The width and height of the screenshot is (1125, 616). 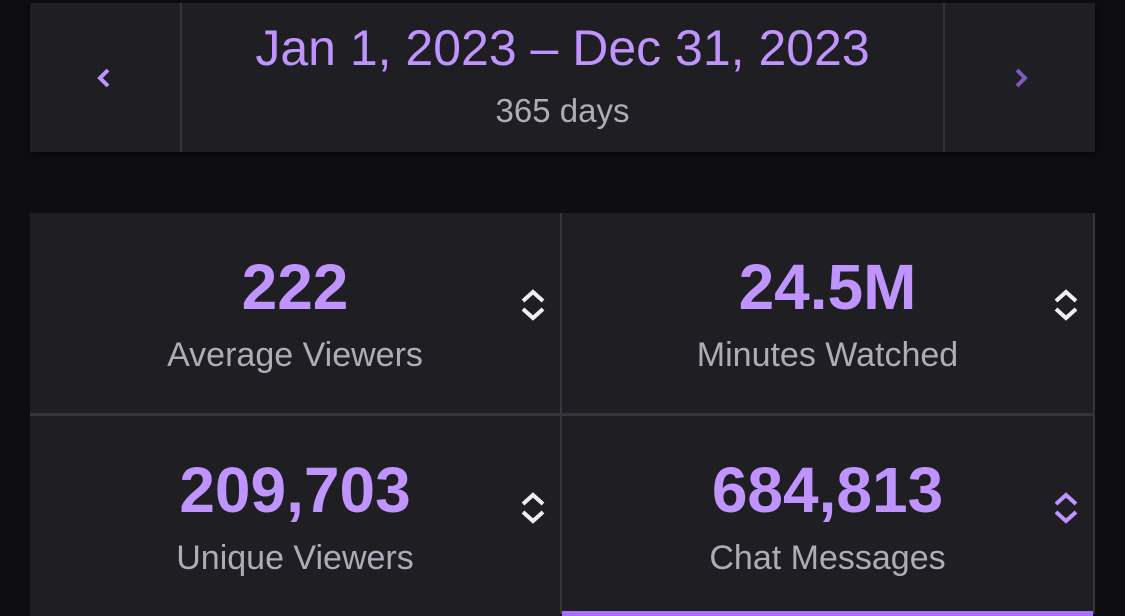 I want to click on date-range: Jan 1, 2023 – Dec 31, 2023, so click(x=562, y=48).